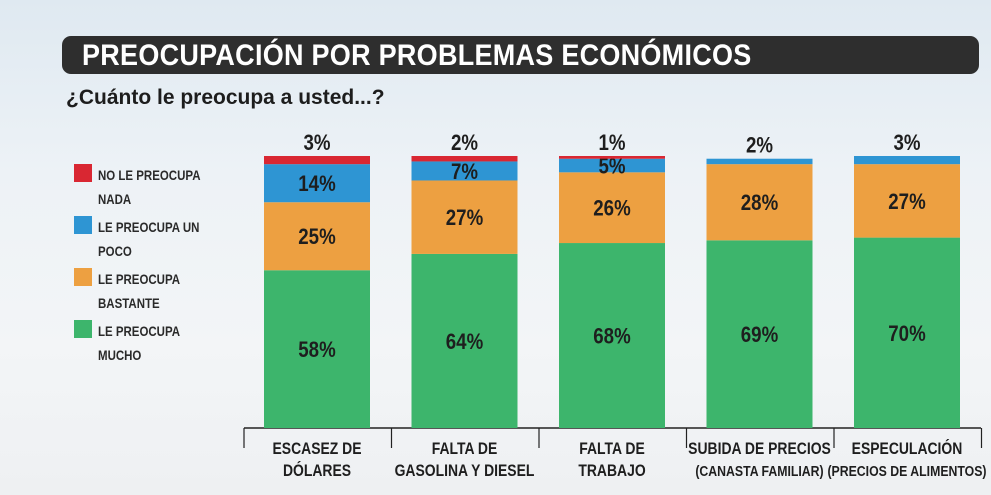 The width and height of the screenshot is (991, 495). I want to click on top-label-4: 2%, so click(759, 146).